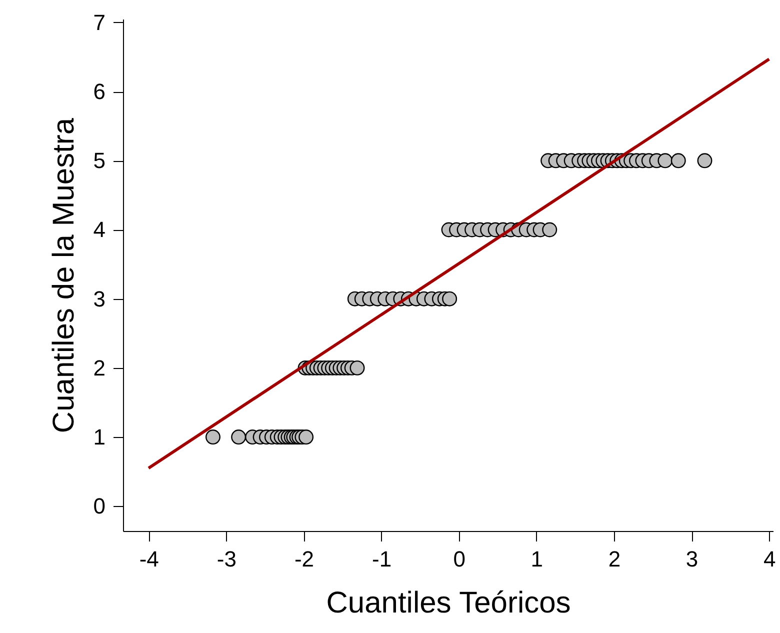 This screenshot has height=633, width=780. What do you see at coordinates (614, 559) in the screenshot?
I see `x-tick-label: 2` at bounding box center [614, 559].